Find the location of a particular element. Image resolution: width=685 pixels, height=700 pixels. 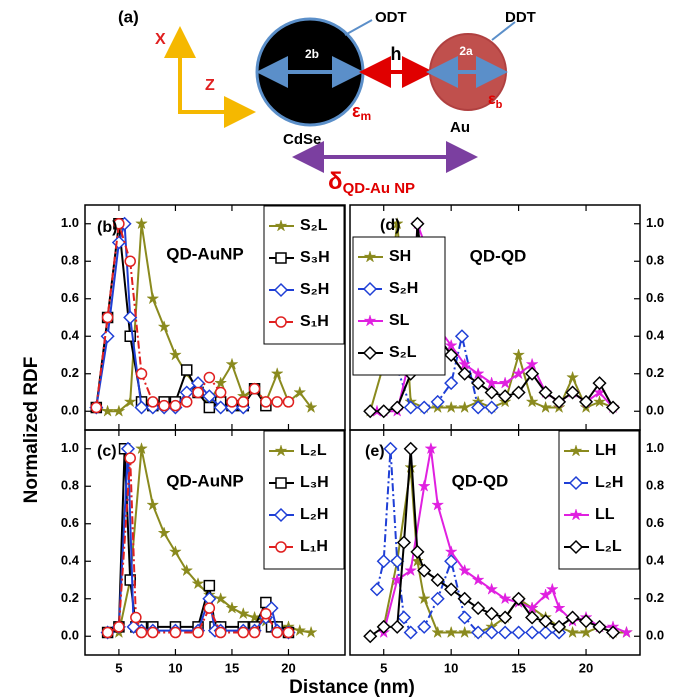

legend-label: SH is located at coordinates (400, 256).